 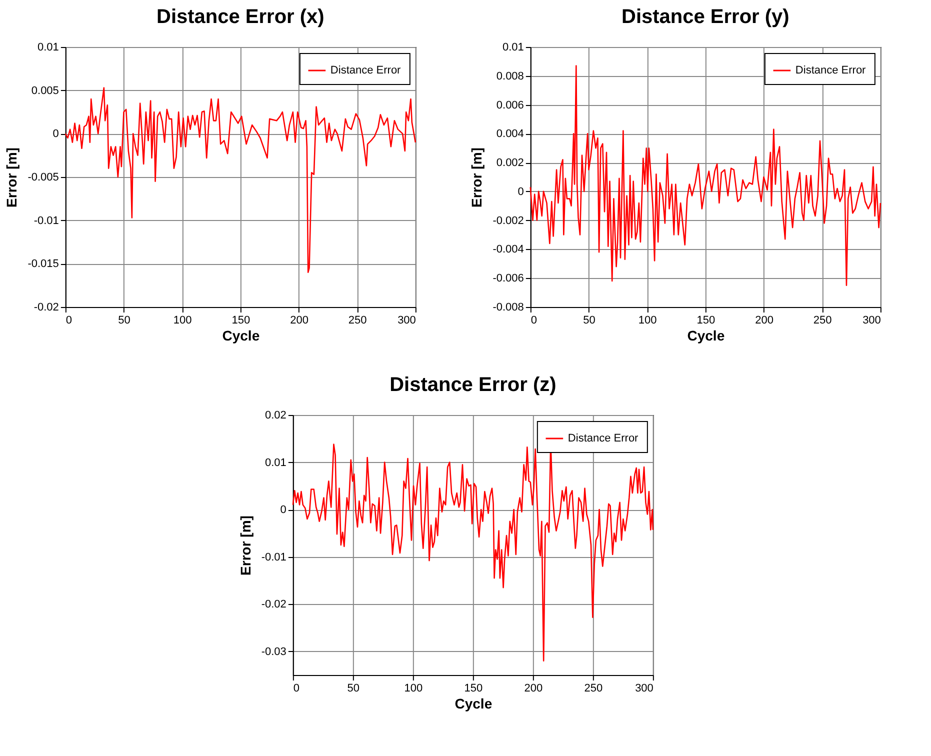 What do you see at coordinates (273, 652) in the screenshot?
I see `y-tick-label: -0.03` at bounding box center [273, 652].